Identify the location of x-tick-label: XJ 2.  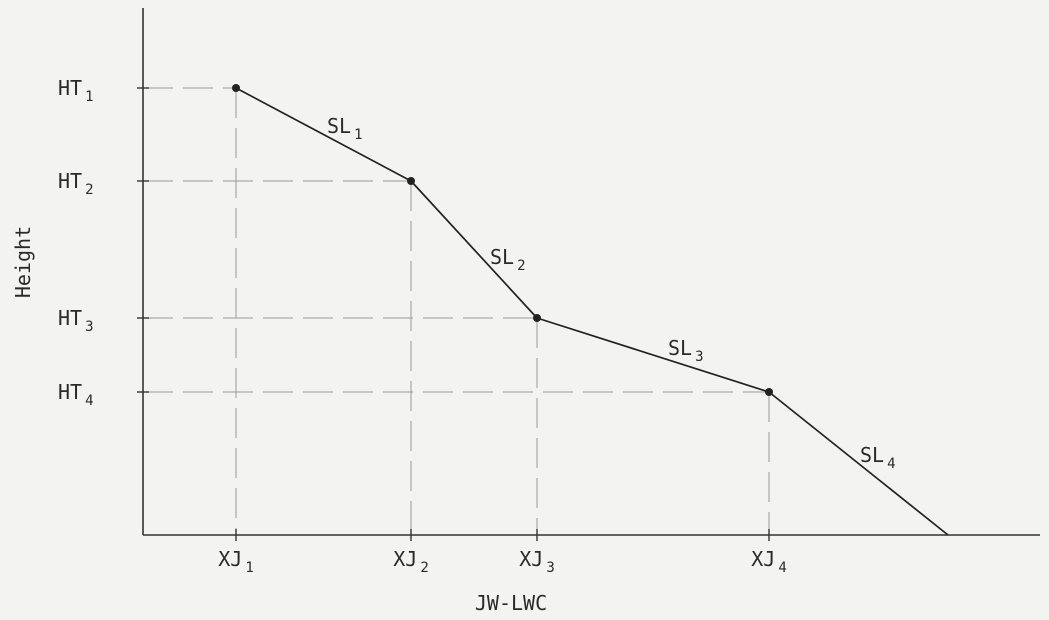
(411, 561).